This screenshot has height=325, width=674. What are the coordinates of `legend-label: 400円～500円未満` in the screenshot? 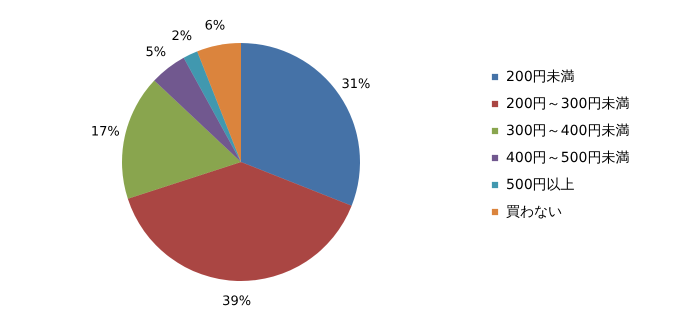 It's located at (568, 158).